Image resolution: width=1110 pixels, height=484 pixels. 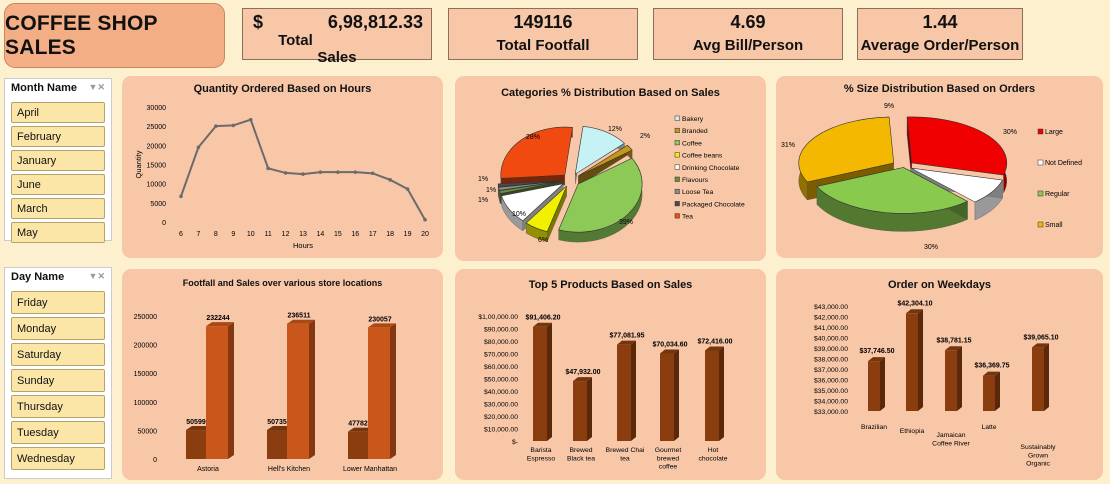 What do you see at coordinates (831, 360) in the screenshot?
I see `y-tick-label: $38,000.00` at bounding box center [831, 360].